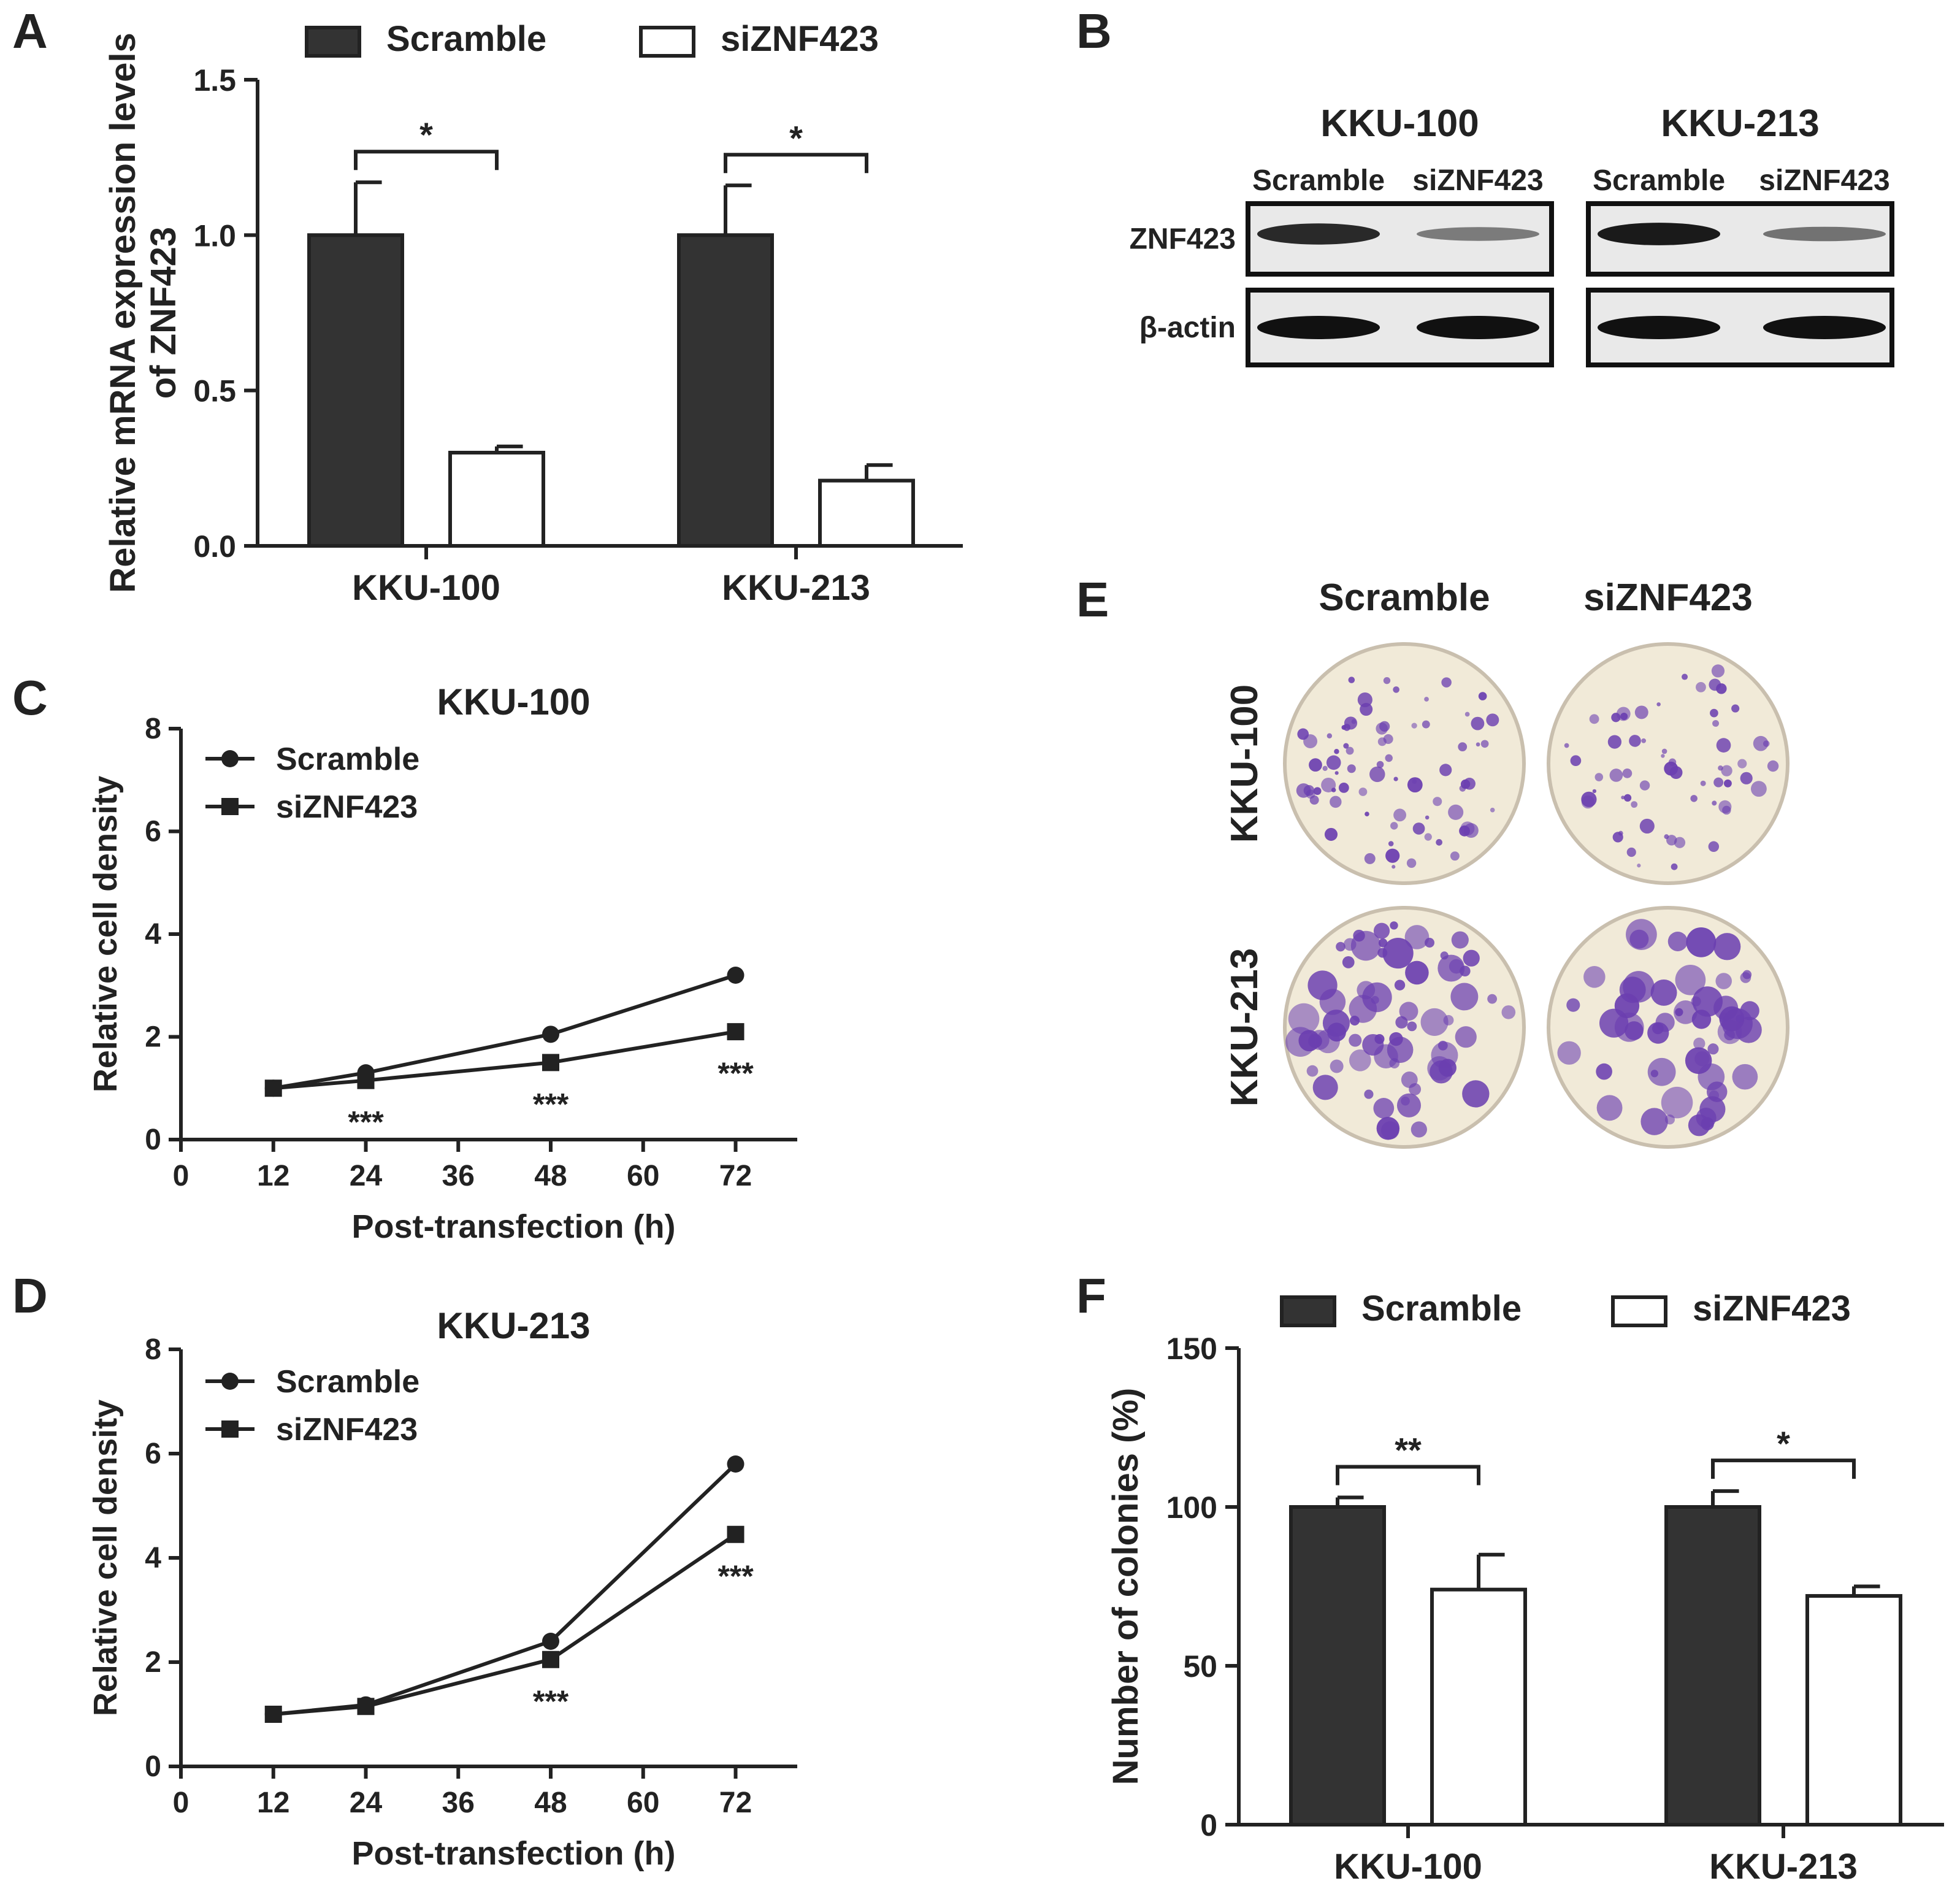 Image resolution: width=1960 pixels, height=1886 pixels. What do you see at coordinates (214, 546) in the screenshot?
I see `panel-a-y-tick-label: 0.0` at bounding box center [214, 546].